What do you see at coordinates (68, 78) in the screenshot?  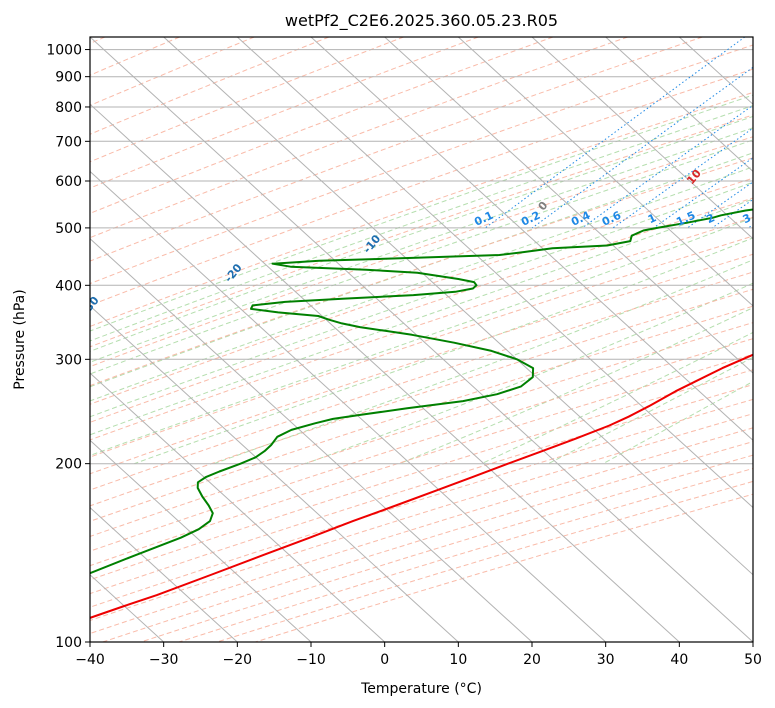 I see `y-tick-label: 900` at bounding box center [68, 78].